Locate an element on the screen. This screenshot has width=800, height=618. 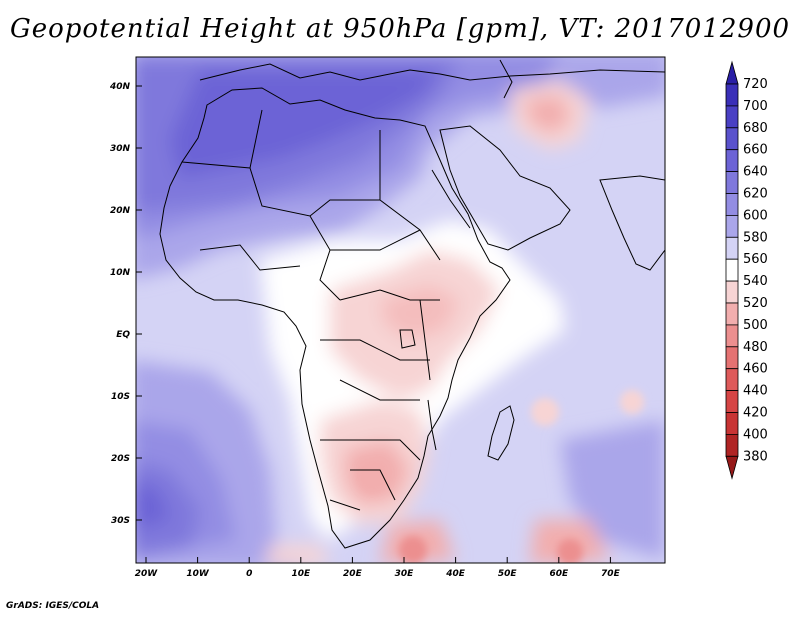
colorbar-label: 440 is located at coordinates (755, 391).